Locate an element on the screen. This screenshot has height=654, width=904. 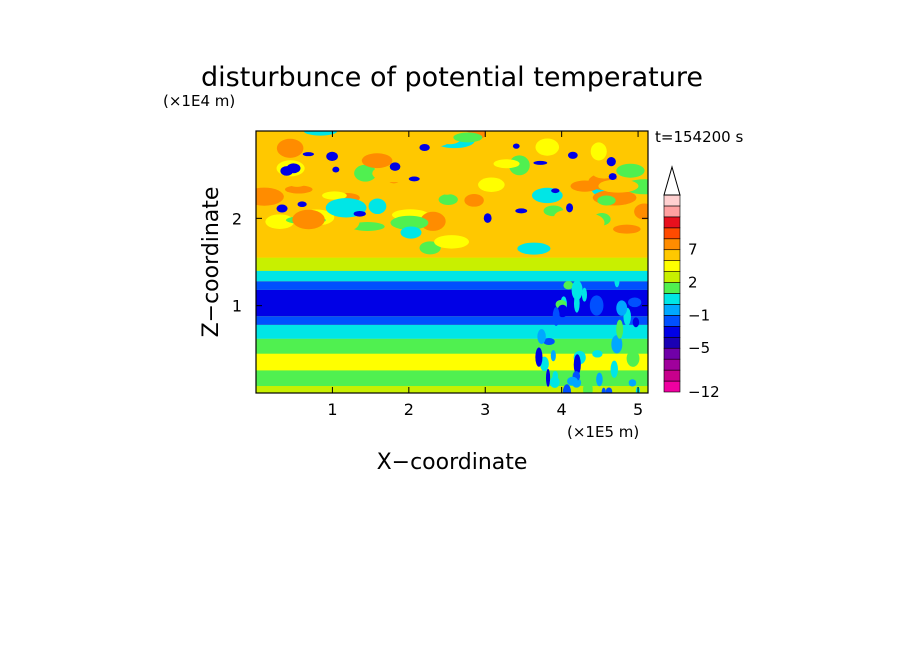
x-tick-label: 3 is located at coordinates (485, 409).